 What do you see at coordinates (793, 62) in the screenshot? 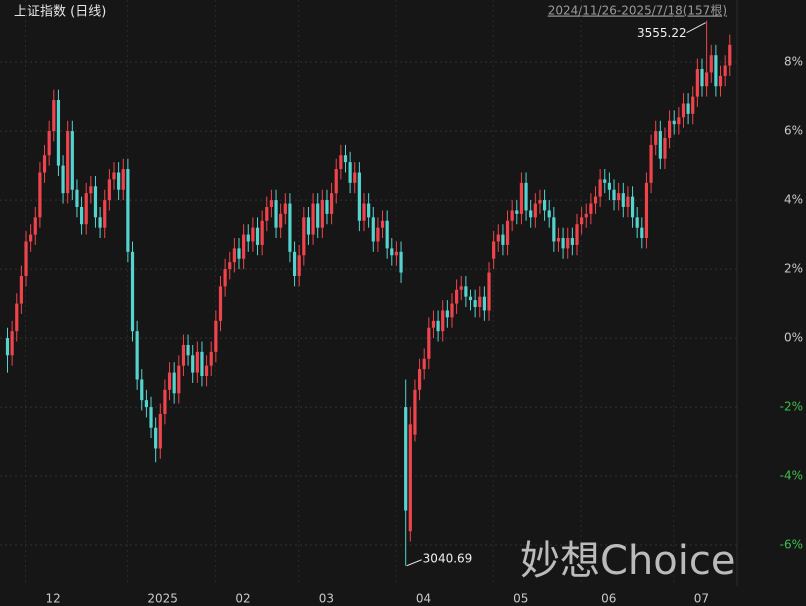
I see `y-tick-label: 8%` at bounding box center [793, 62].